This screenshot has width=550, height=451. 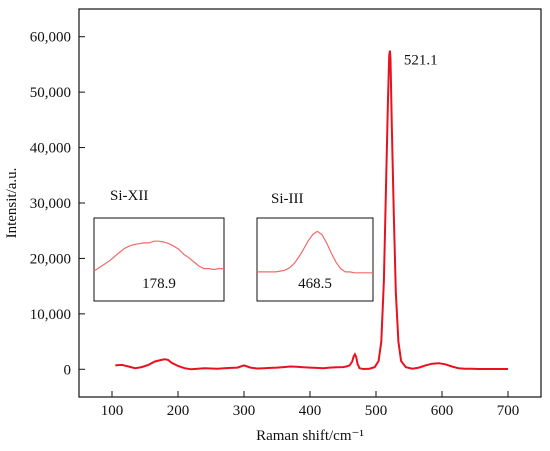 I want to click on inset-si-iii-box, so click(x=315, y=259).